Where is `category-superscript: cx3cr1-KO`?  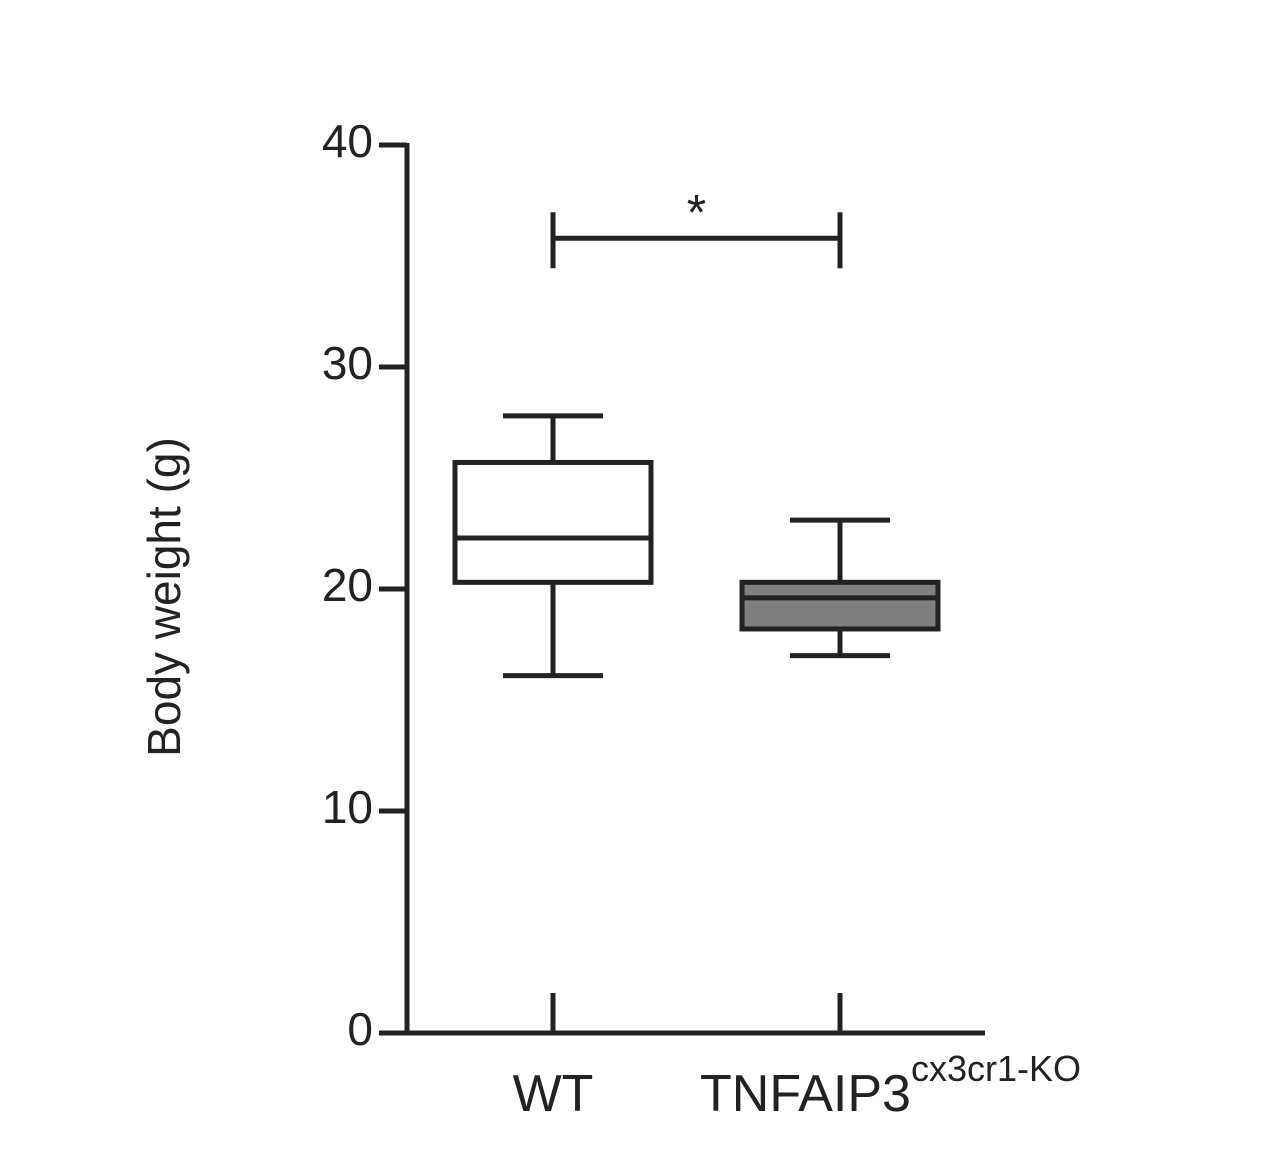 category-superscript: cx3cr1-KO is located at coordinates (996, 1068).